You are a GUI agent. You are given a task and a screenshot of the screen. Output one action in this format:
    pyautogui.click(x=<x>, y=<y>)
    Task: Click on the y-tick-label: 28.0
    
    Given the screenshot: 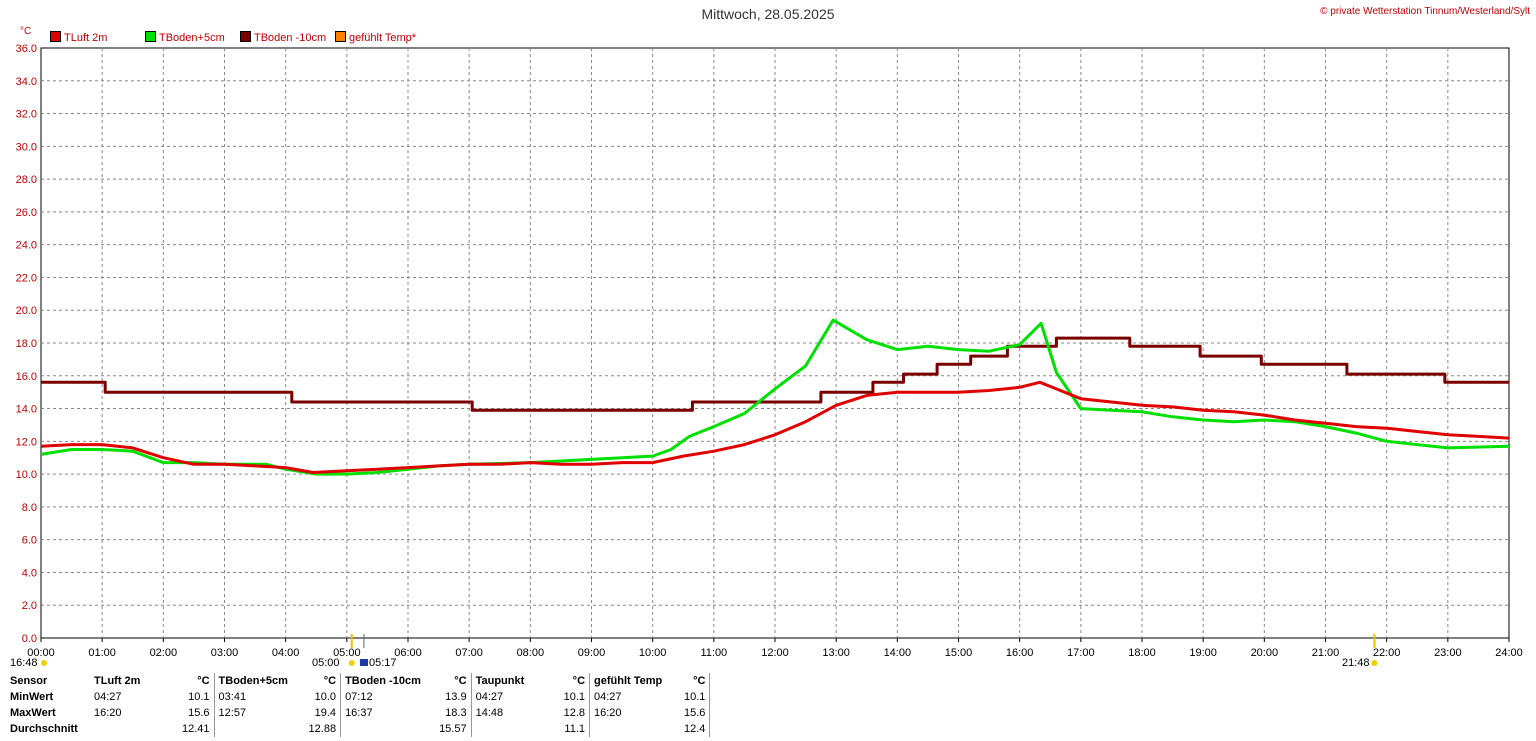 What is the action you would take?
    pyautogui.click(x=26, y=180)
    